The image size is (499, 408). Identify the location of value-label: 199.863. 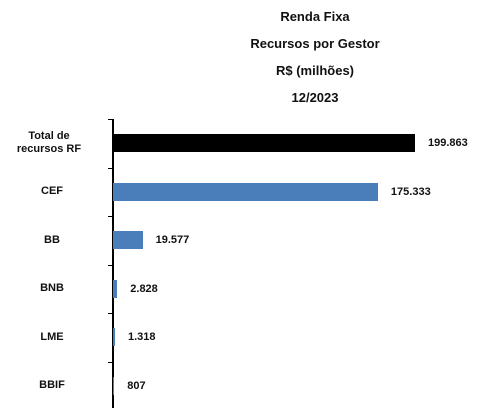
(448, 143).